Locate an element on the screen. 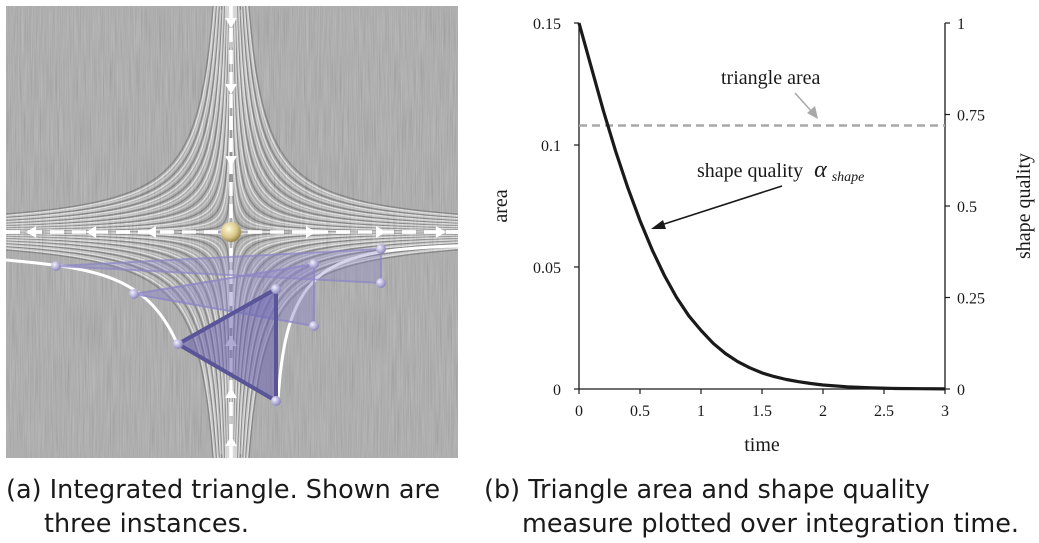 This screenshot has height=543, width=1039. vertex-trajectory-right is located at coordinates (367, 323).